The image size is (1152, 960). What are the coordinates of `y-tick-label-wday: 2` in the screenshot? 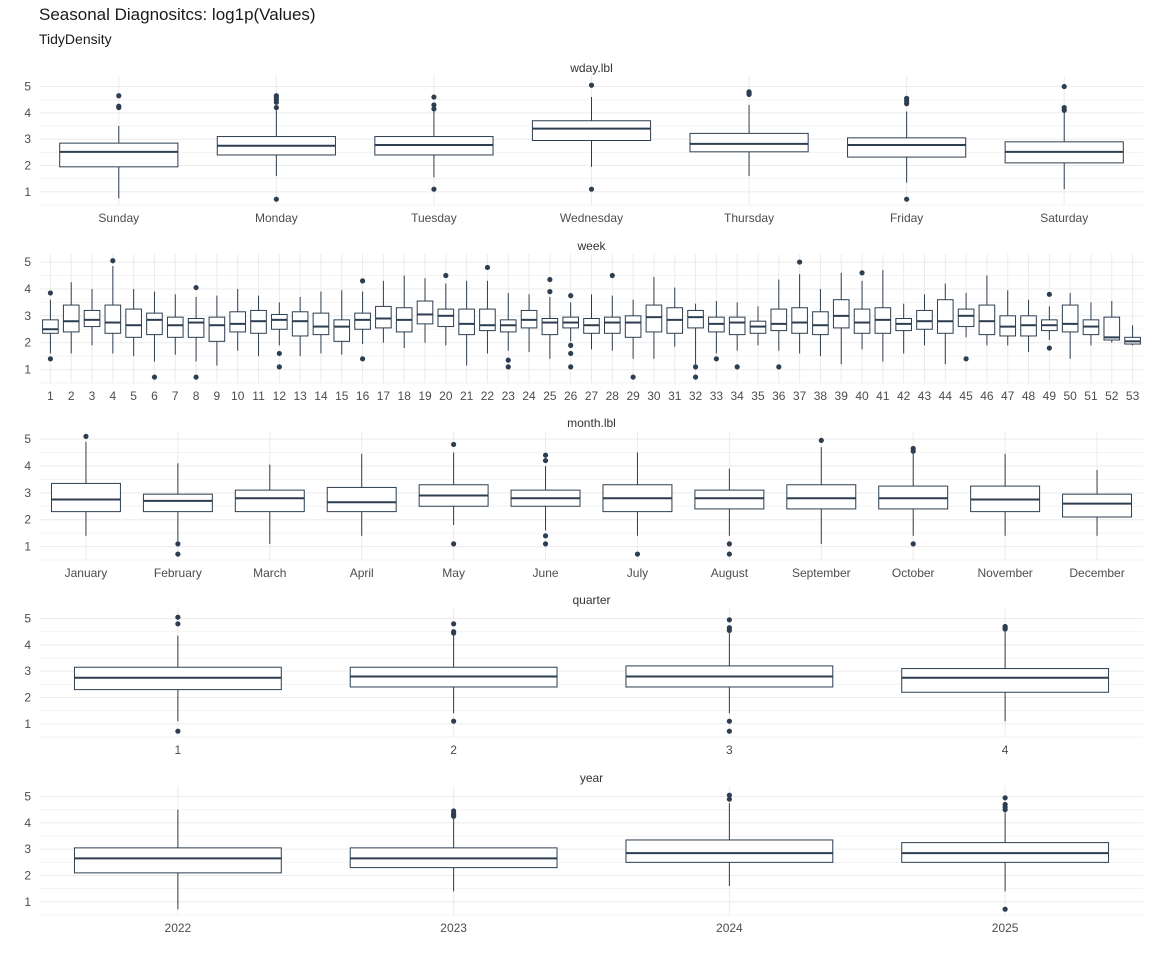 It's located at (27, 166).